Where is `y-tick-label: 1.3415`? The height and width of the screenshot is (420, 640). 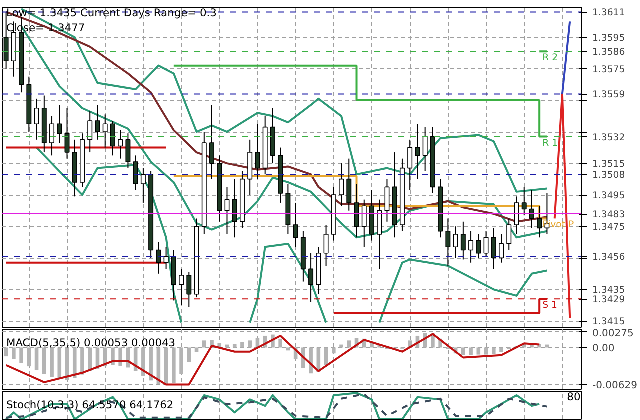 y-tick-label: 1.3415 is located at coordinates (609, 322).